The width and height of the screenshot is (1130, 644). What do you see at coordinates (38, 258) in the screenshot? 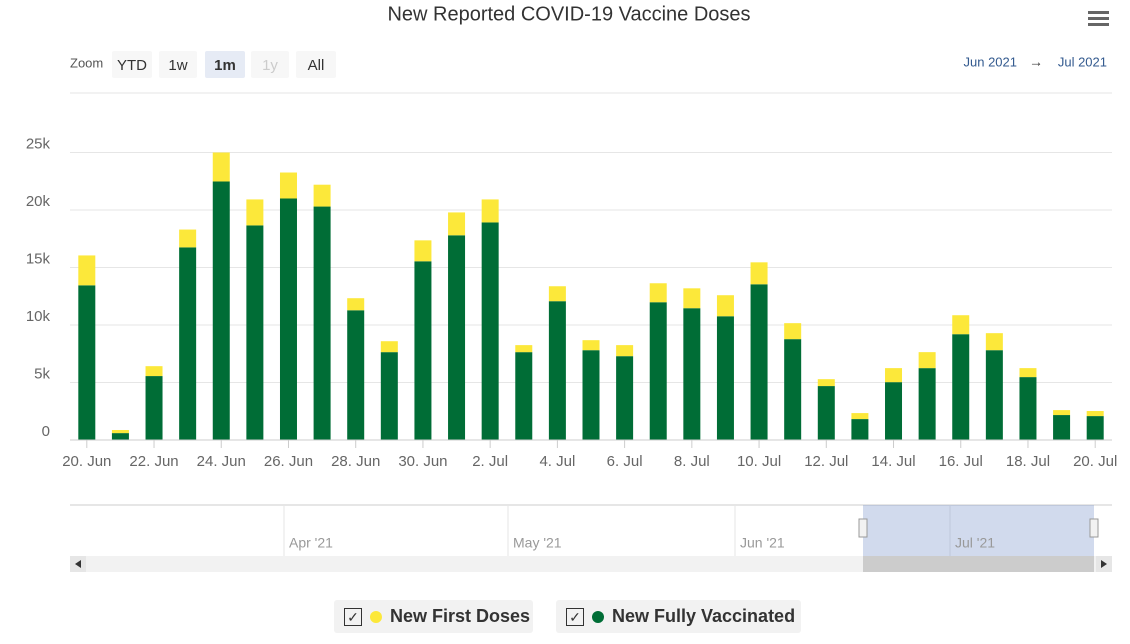
I see `y-tick-label: 15k` at bounding box center [38, 258].